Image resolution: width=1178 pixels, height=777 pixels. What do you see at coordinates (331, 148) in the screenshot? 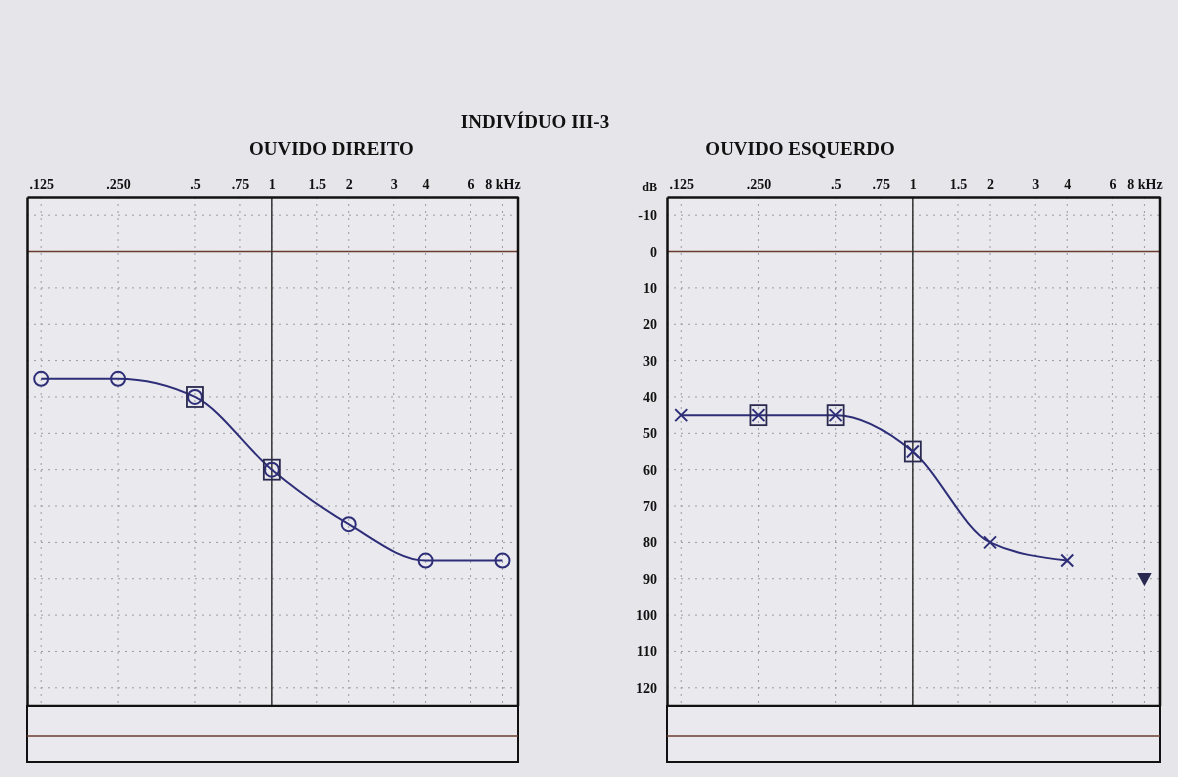
I see `chart-title: OUVIDO DIREITO` at bounding box center [331, 148].